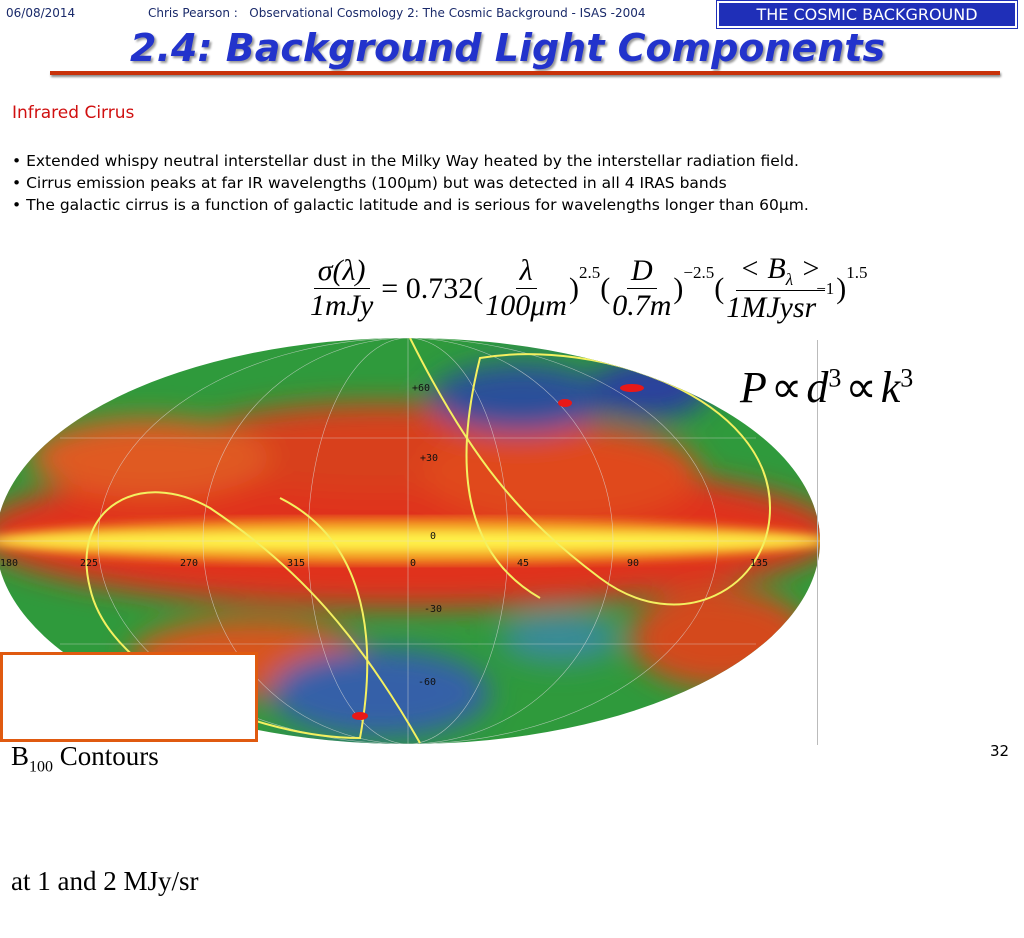  What do you see at coordinates (189, 563) in the screenshot?
I see `longitude-label: 270` at bounding box center [189, 563].